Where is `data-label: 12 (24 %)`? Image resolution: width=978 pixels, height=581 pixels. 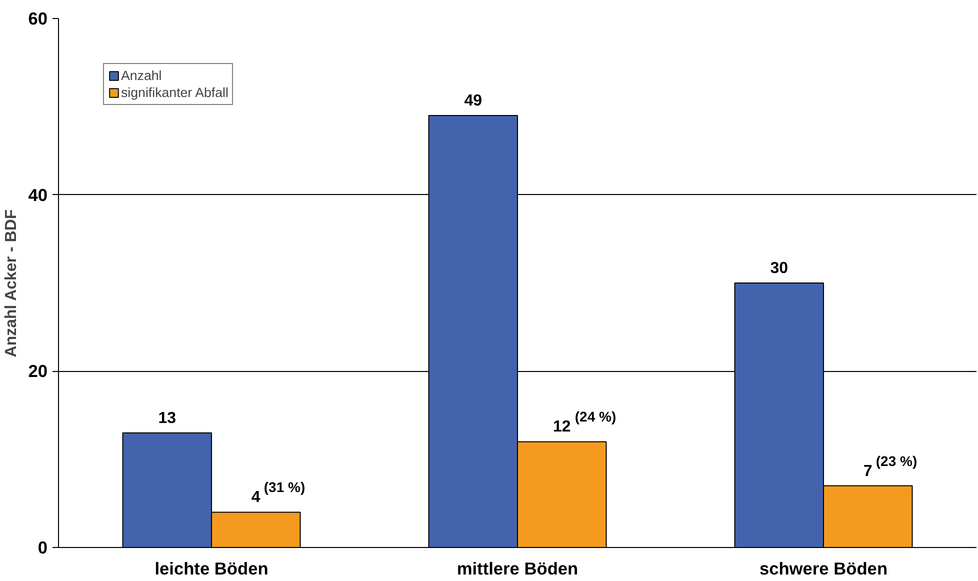 data-label: 12 (24 %) is located at coordinates (584, 422).